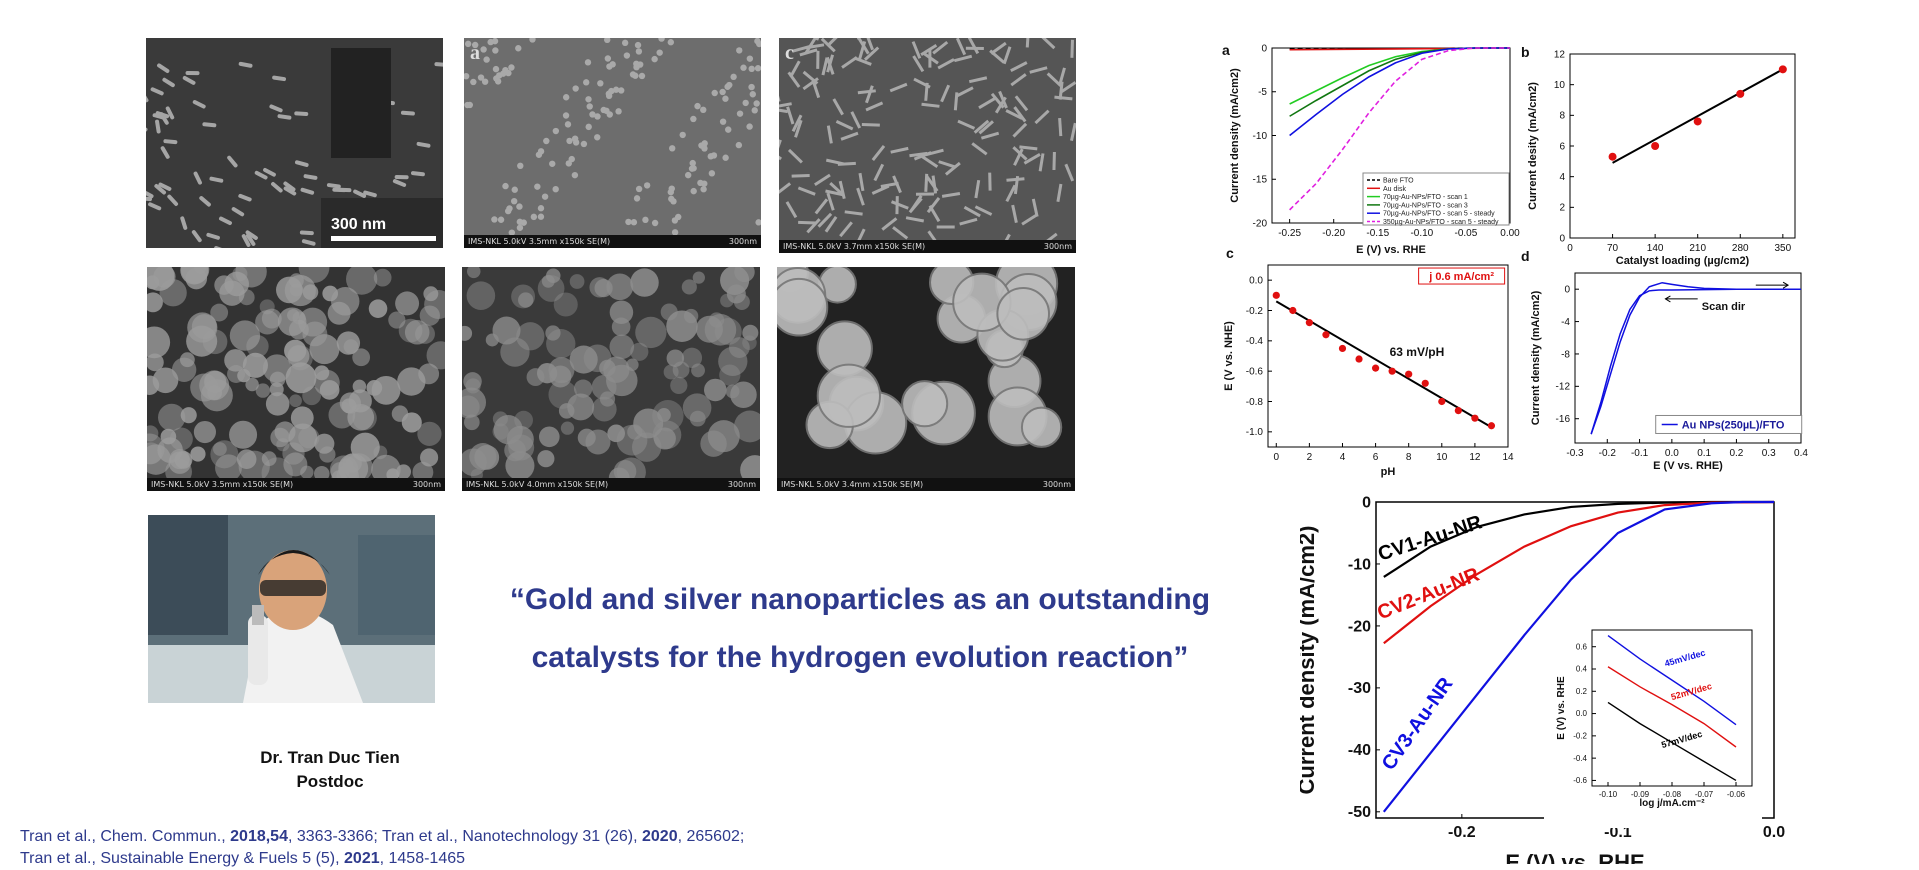  I want to click on author-block: Dr. Tran Duc Tien Postdoc, so click(330, 770).